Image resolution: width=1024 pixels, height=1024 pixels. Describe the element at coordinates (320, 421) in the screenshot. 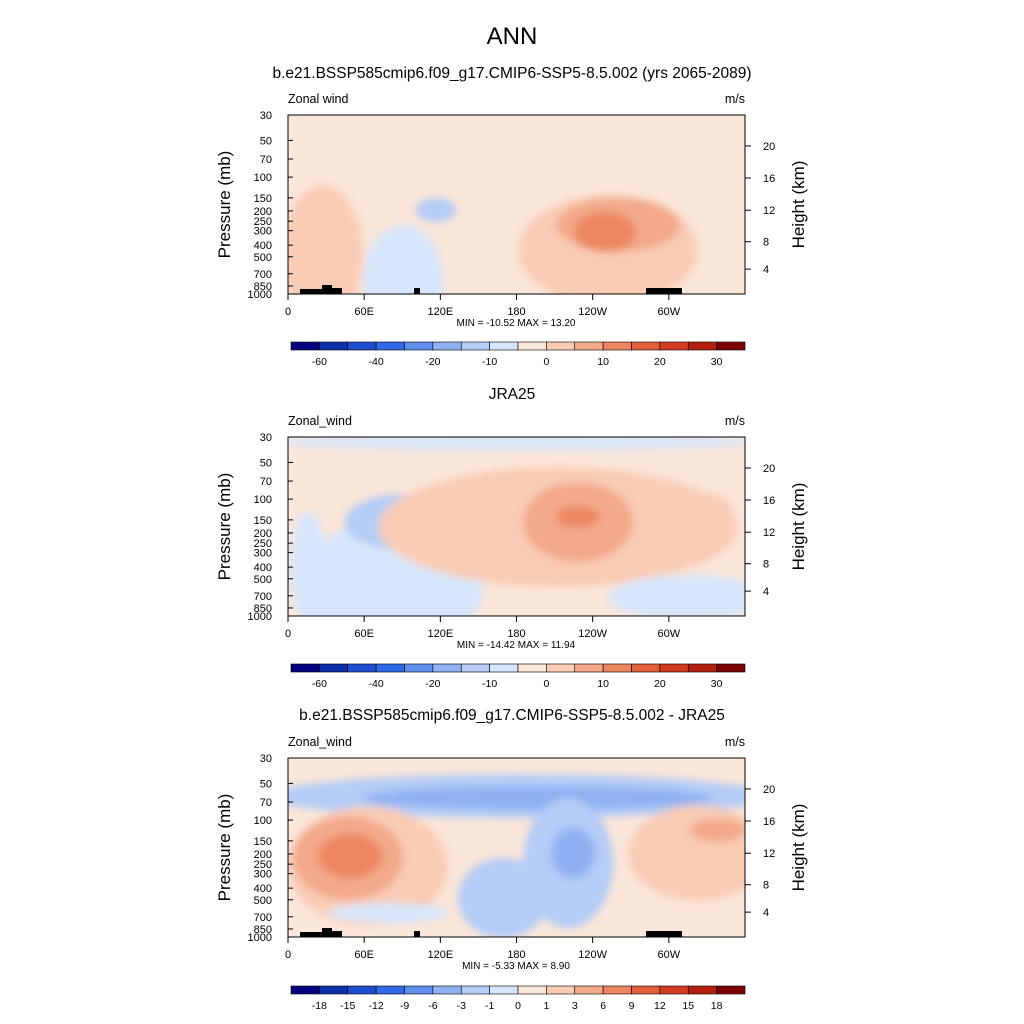

I see `panel-left-label: Zonal_wind` at that location.